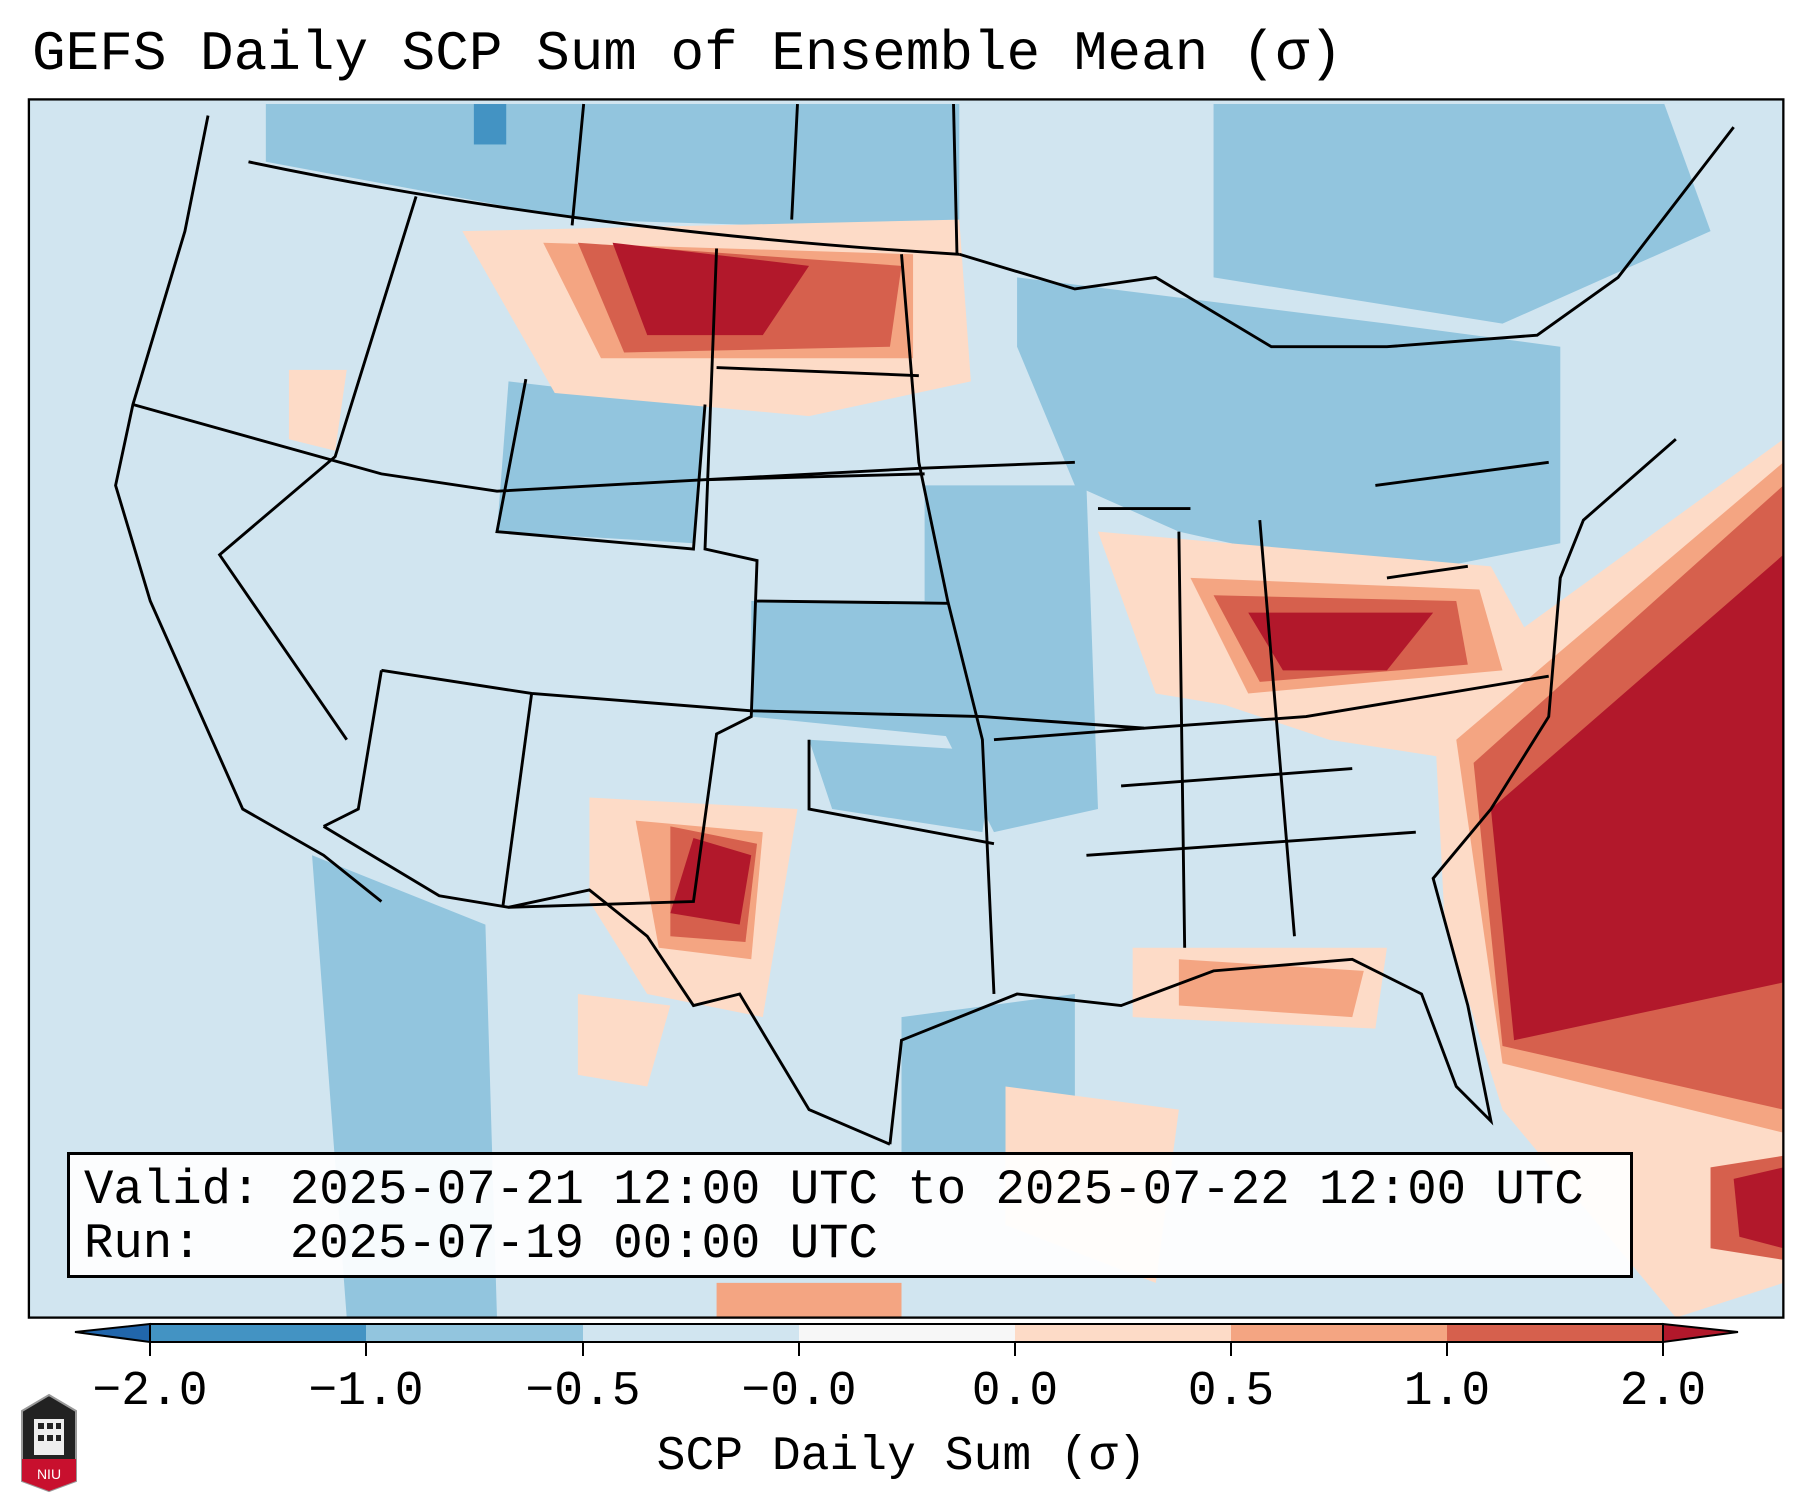 The image size is (1803, 1506). I want to click on niu-logo: NIU, so click(49, 1443).